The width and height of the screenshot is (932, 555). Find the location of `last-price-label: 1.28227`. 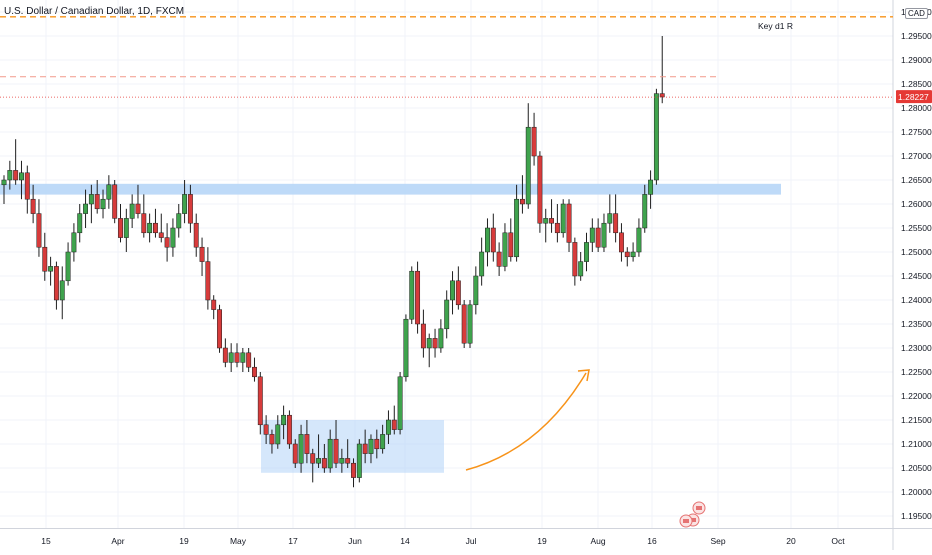

last-price-label: 1.28227 is located at coordinates (913, 97).